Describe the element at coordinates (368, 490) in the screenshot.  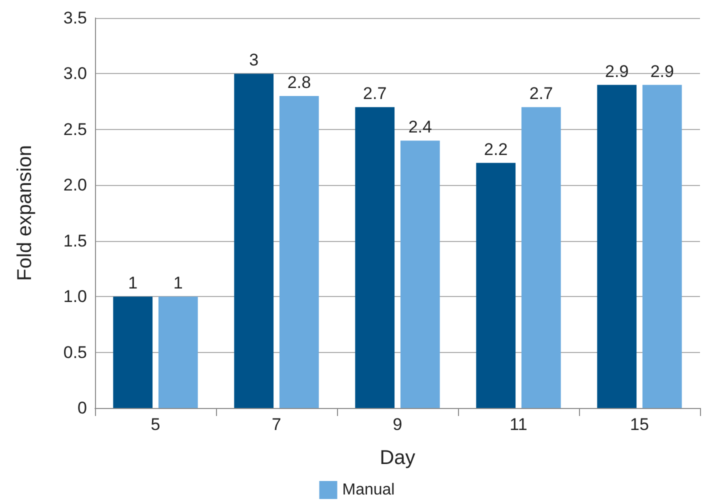
I see `legend-label: Manual` at that location.